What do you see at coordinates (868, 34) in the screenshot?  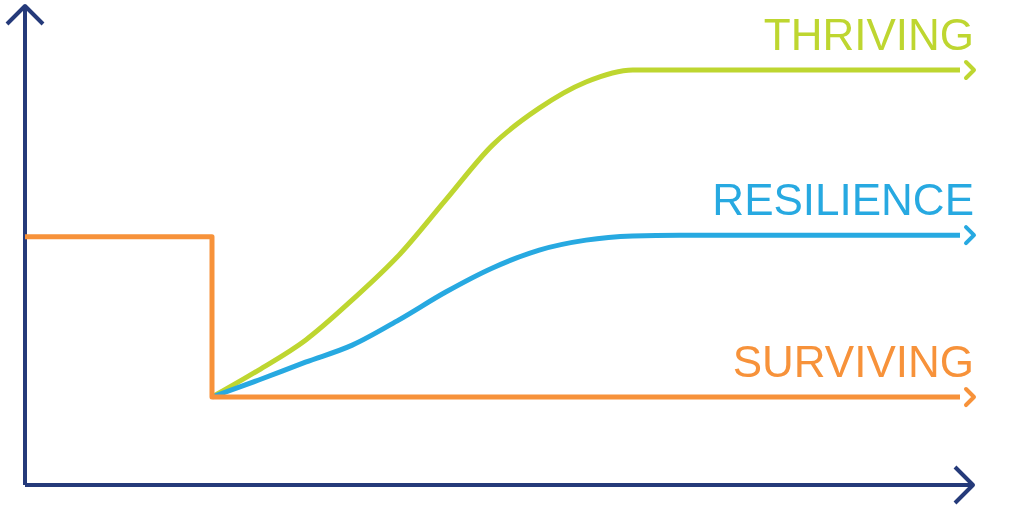 I see `series-label: THRIVING` at bounding box center [868, 34].